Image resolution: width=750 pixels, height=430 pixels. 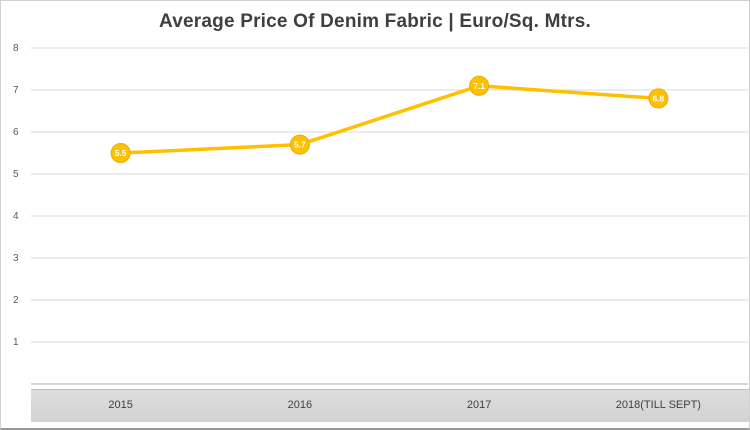 I want to click on y-tick-label: 5, so click(x=16, y=174).